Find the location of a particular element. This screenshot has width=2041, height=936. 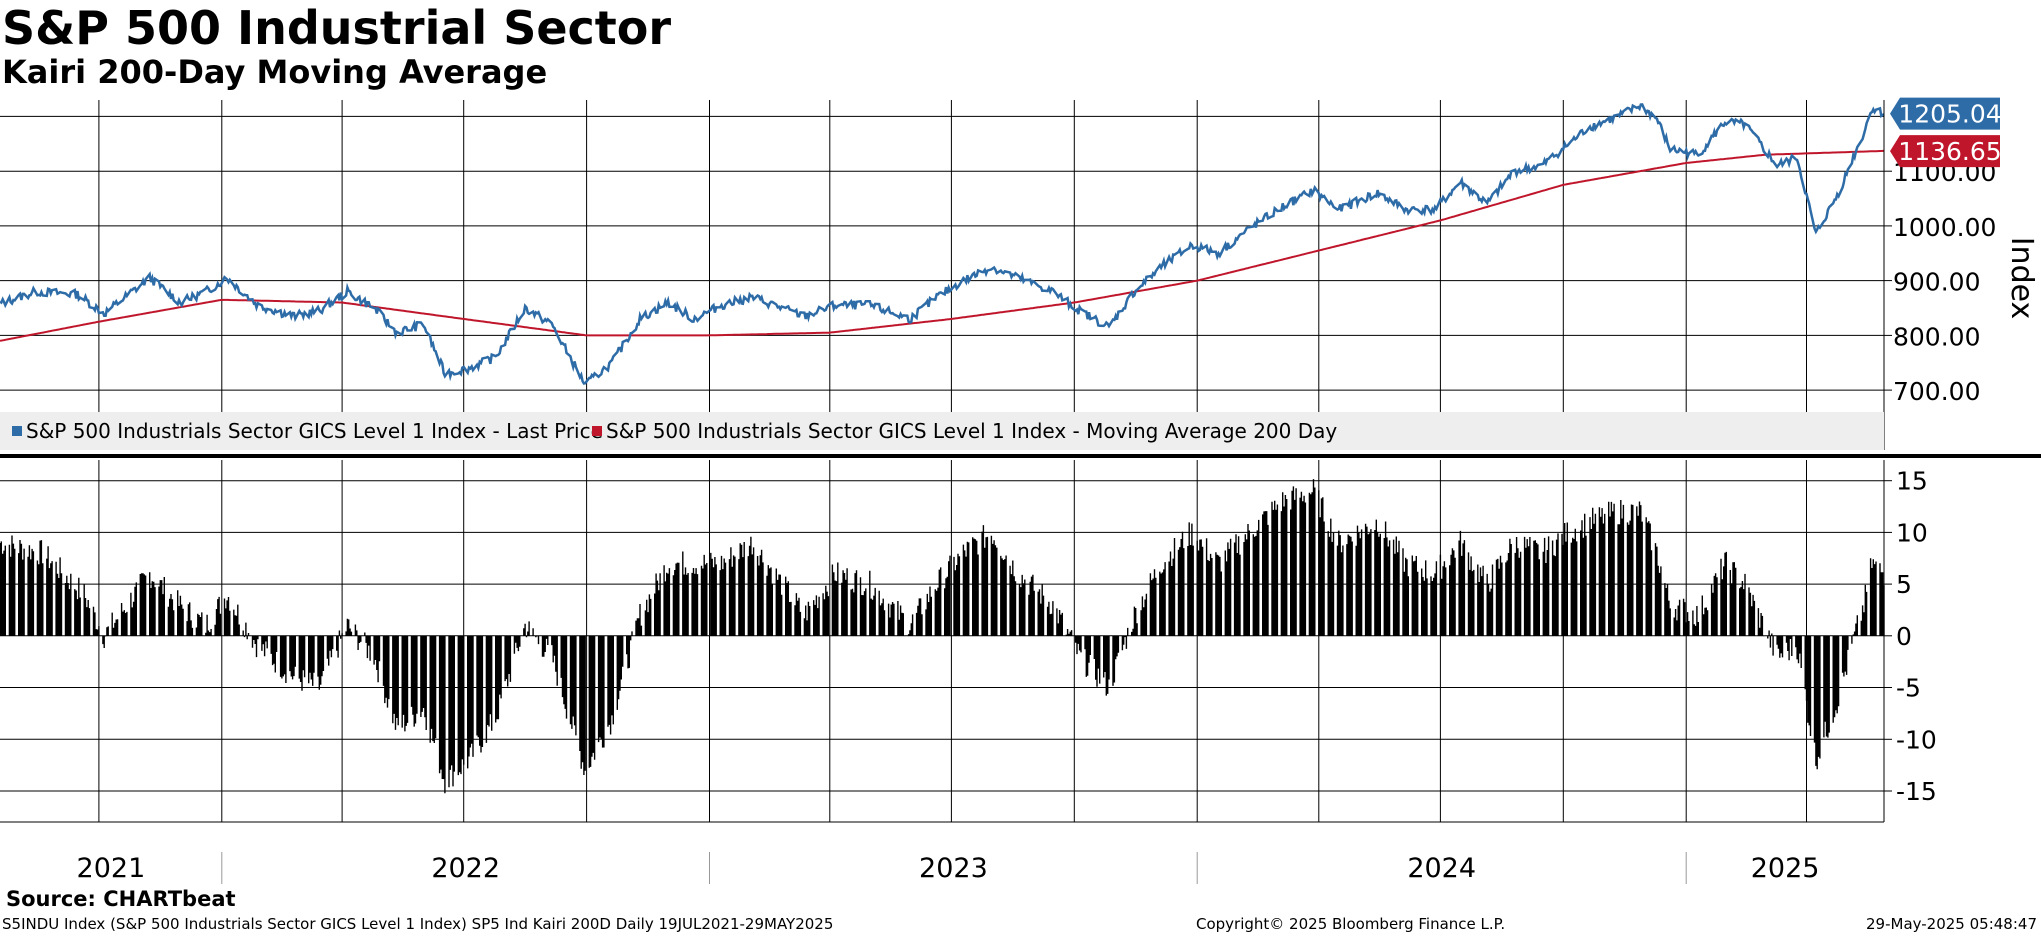

legend-swatch-moving-average is located at coordinates (597, 430).